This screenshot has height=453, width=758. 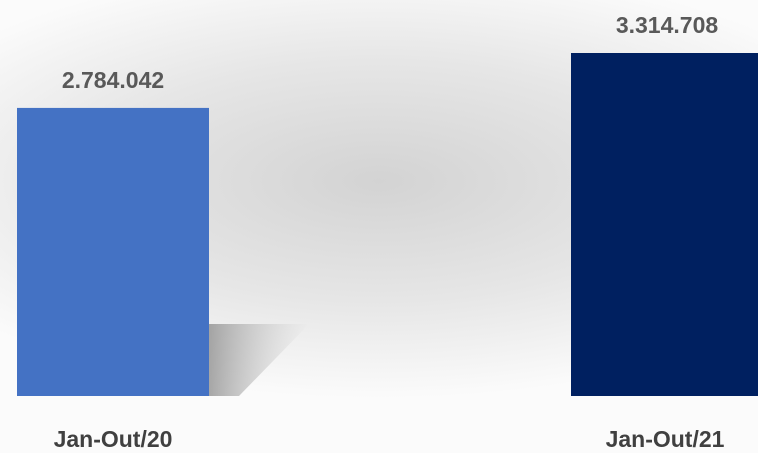 I want to click on bar-shadows, so click(x=259, y=360).